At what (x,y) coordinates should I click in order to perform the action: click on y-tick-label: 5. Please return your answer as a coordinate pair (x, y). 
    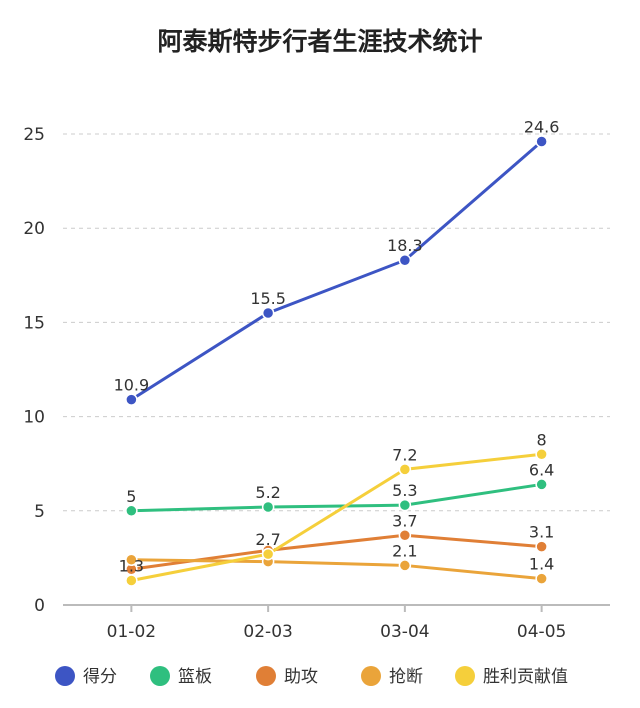
    Looking at the image, I should click on (39, 512).